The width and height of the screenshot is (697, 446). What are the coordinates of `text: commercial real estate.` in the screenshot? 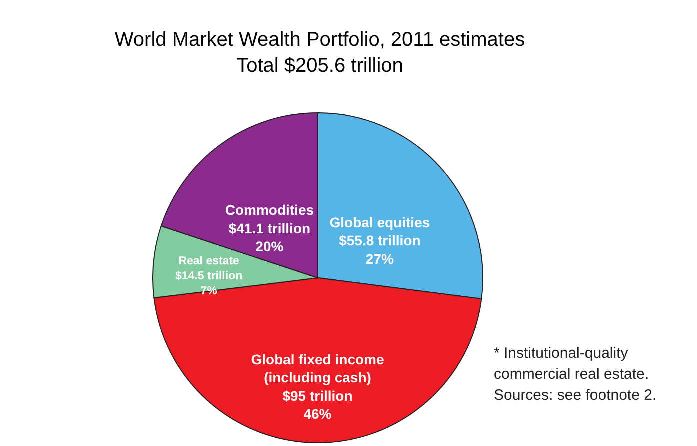 It's located at (572, 374).